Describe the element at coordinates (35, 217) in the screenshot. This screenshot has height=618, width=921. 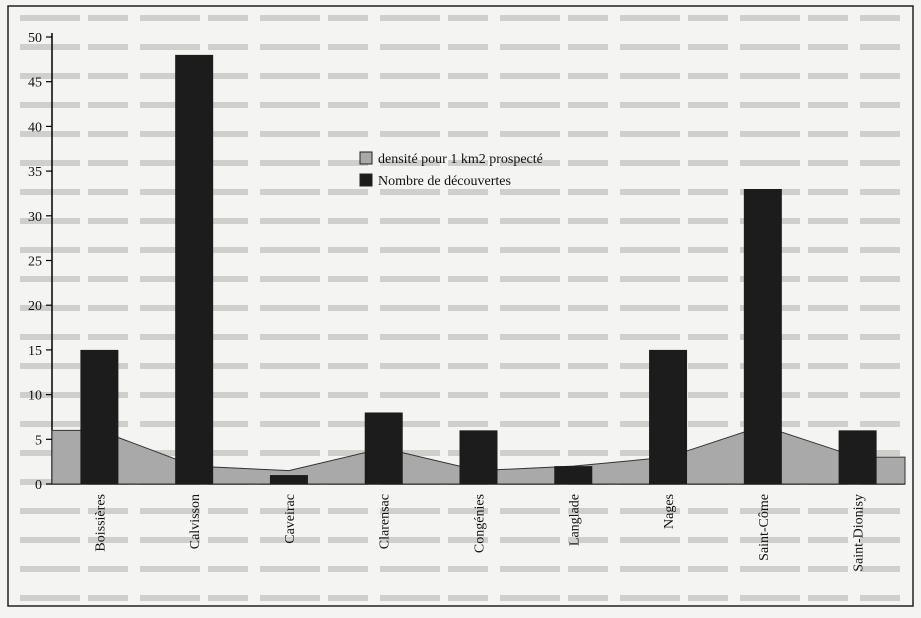
I see `y-tick-label: 30` at that location.